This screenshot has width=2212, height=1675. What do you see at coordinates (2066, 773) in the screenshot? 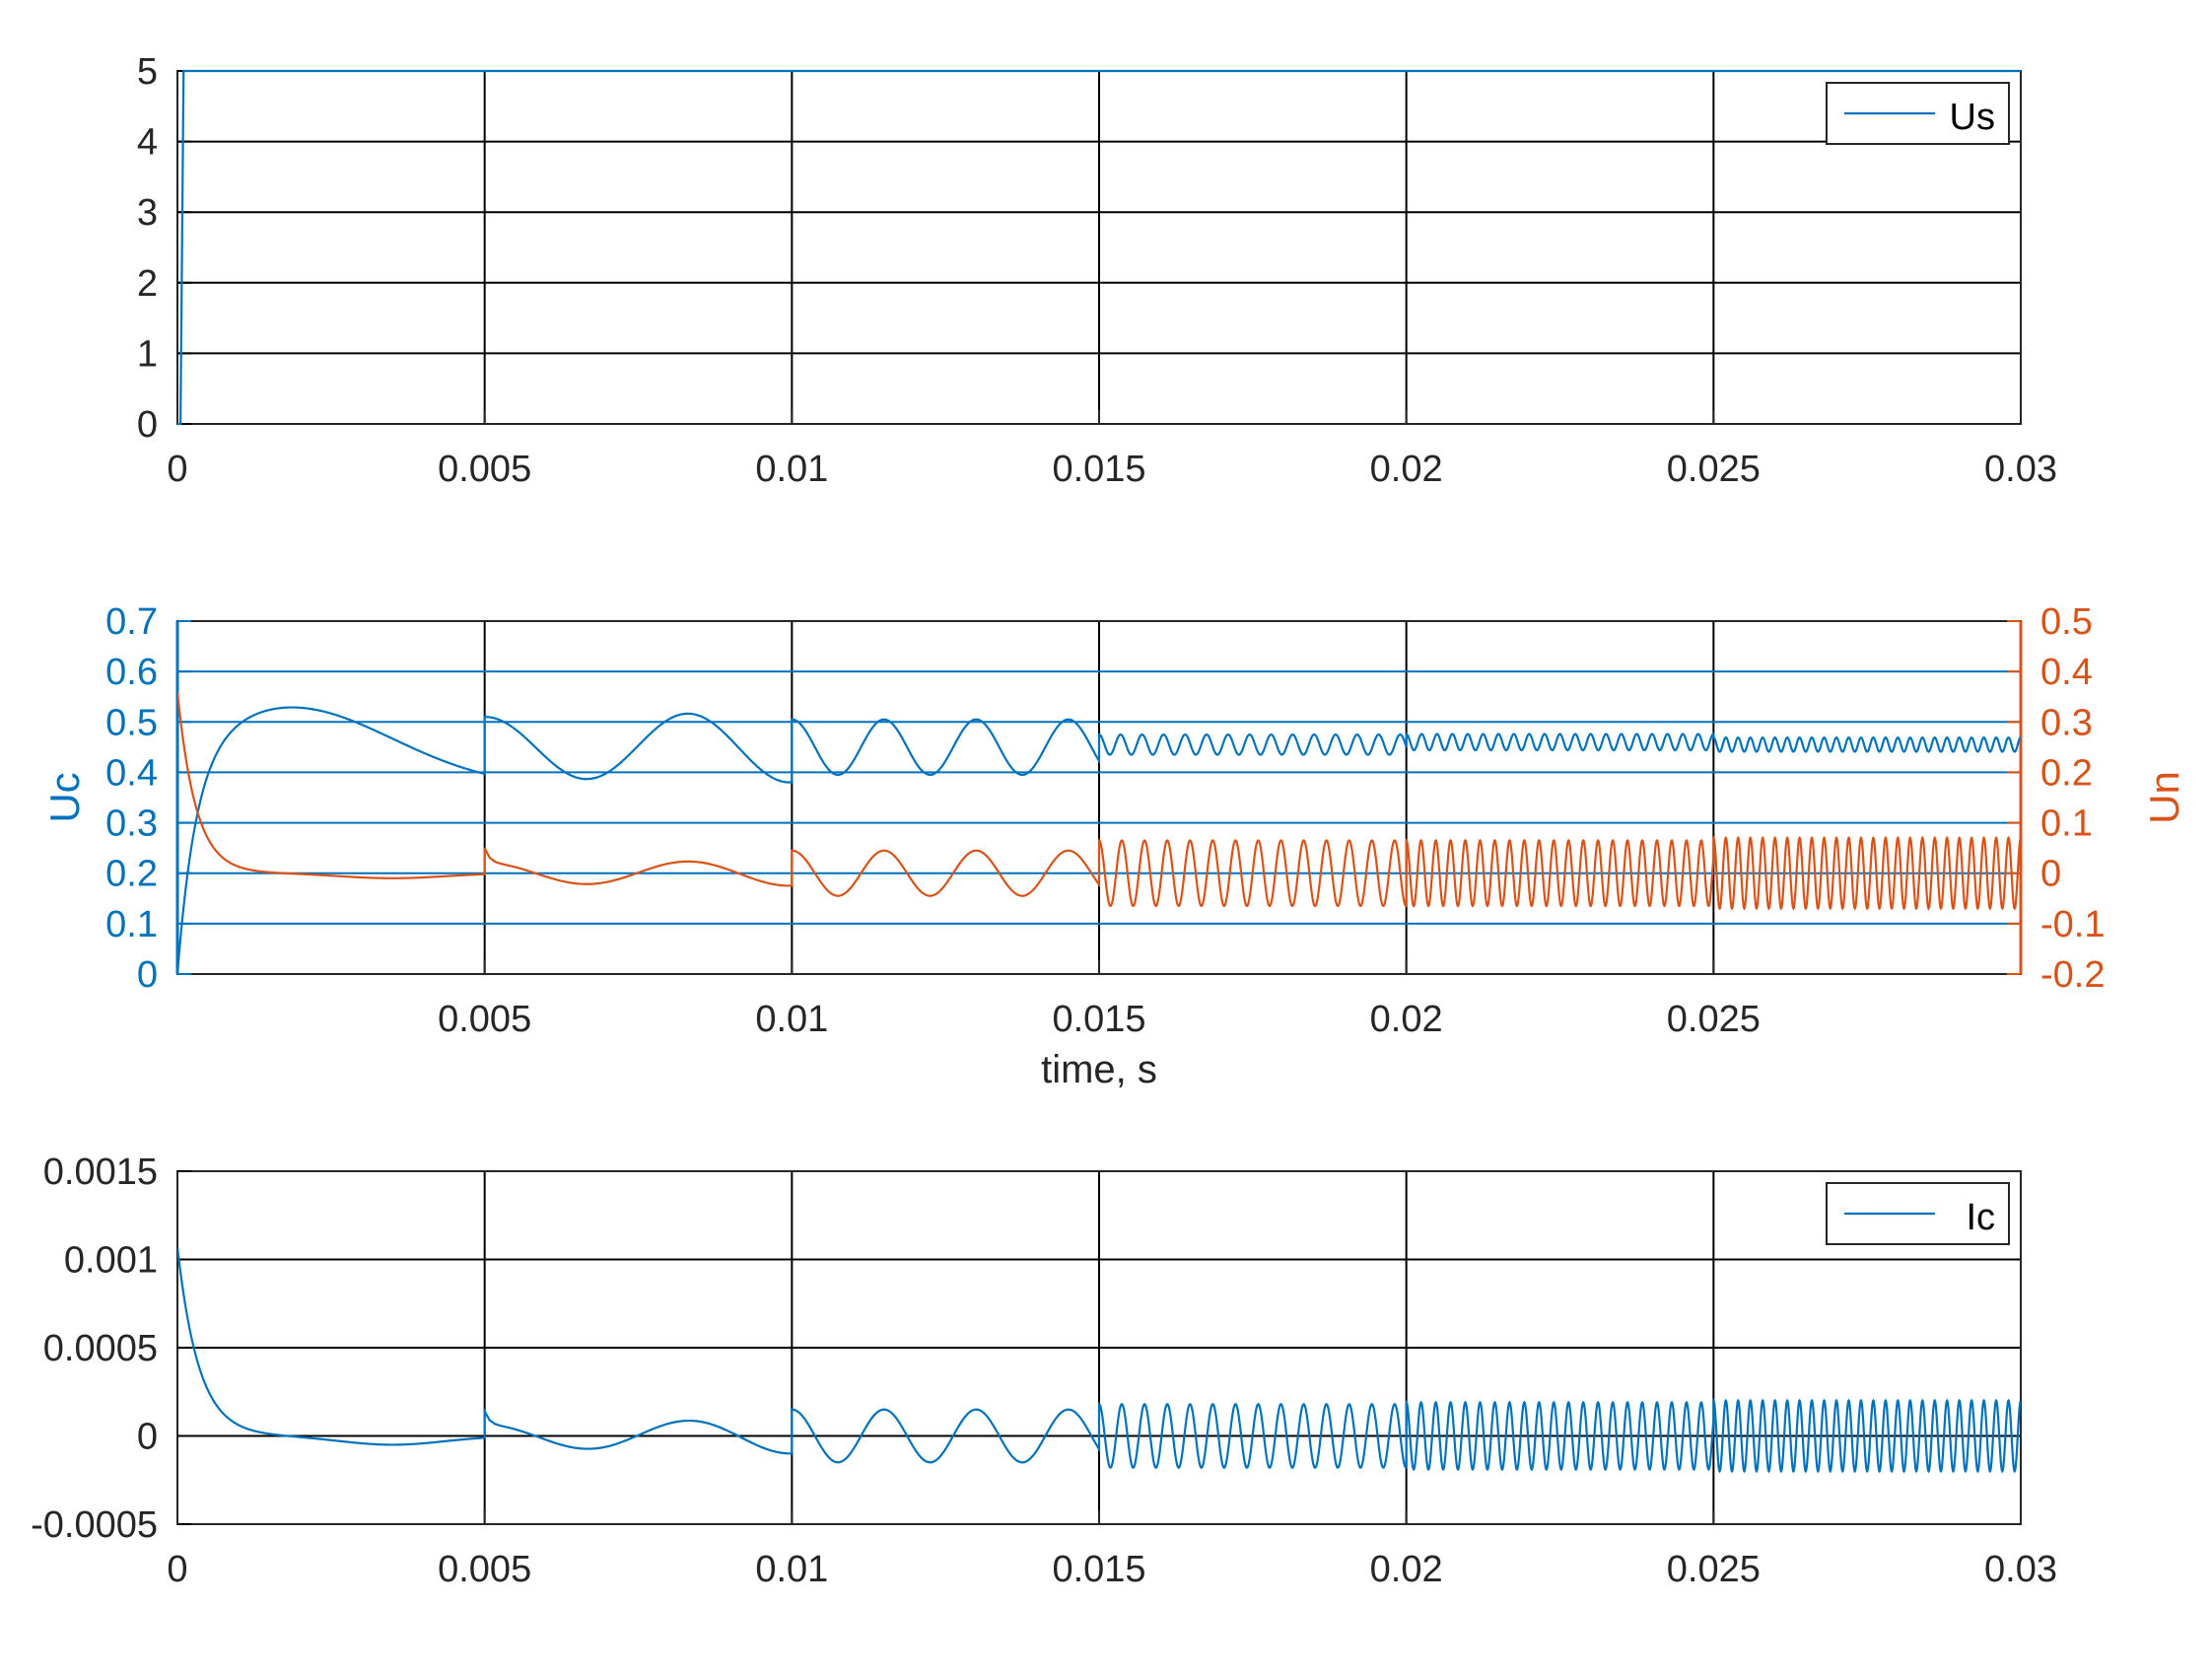
I see `right-y-tick-label: 0.2` at bounding box center [2066, 773].